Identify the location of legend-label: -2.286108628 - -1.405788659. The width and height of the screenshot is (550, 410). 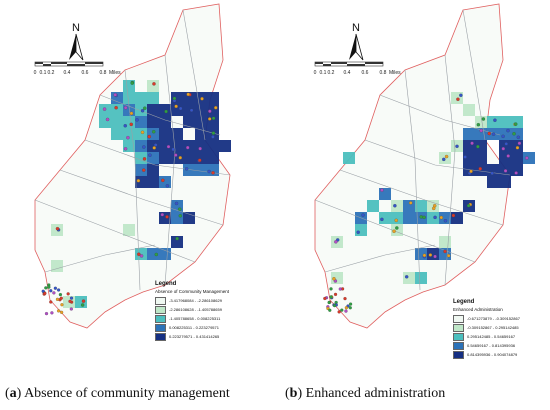
(195, 309).